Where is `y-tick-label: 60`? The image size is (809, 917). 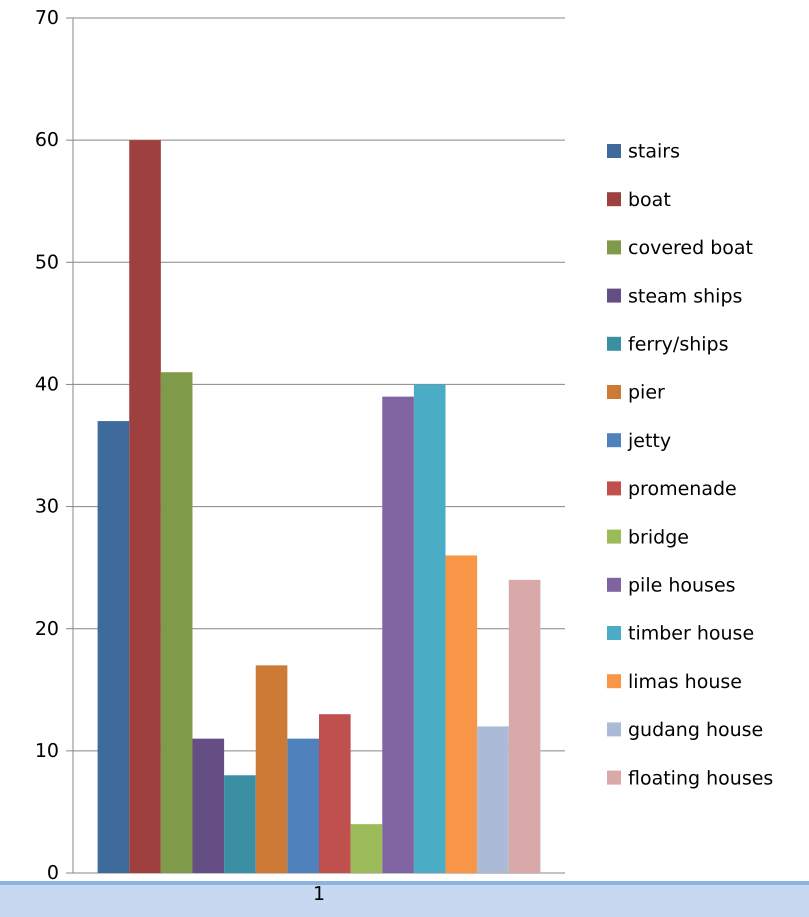
y-tick-label: 60 is located at coordinates (46, 140).